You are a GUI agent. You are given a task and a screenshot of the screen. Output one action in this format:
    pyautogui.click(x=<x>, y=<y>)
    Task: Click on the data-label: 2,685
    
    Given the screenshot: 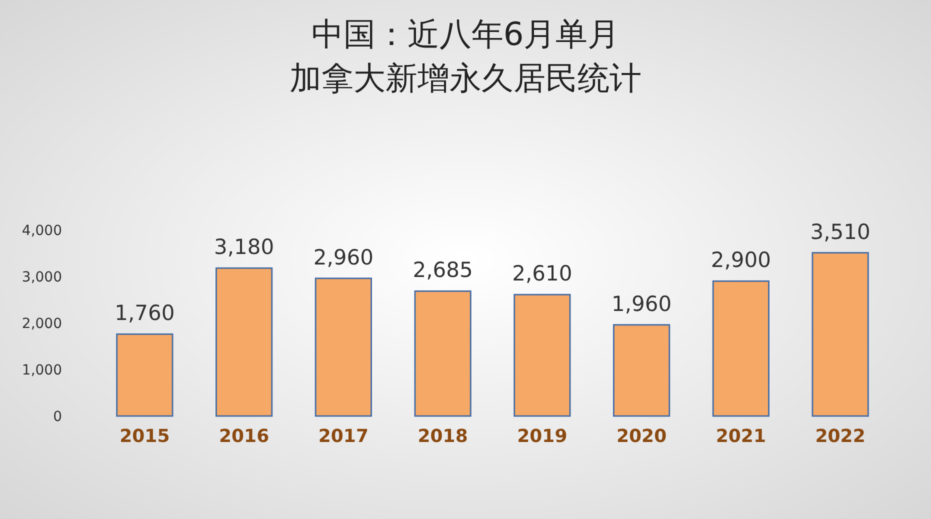 What is the action you would take?
    pyautogui.click(x=442, y=270)
    